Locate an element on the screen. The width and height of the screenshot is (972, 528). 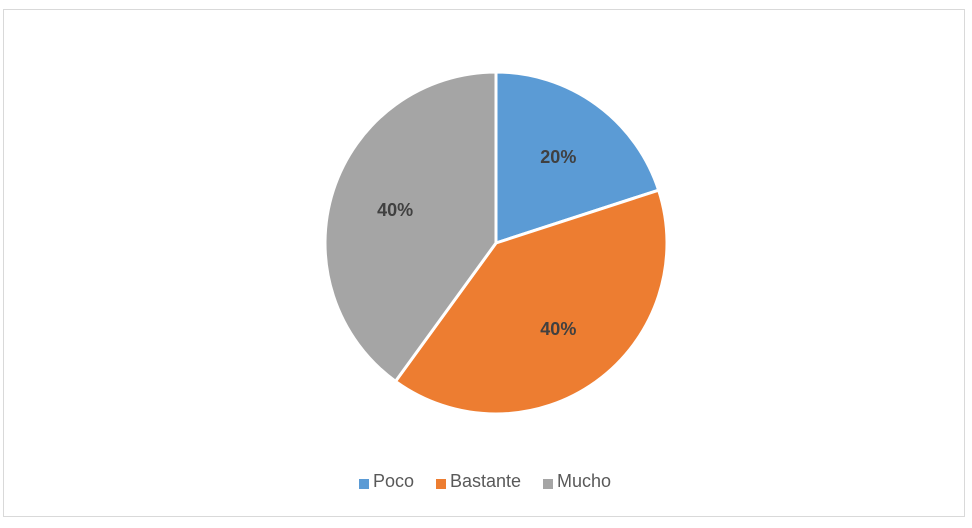
legend-label-poco: Poco is located at coordinates (393, 481).